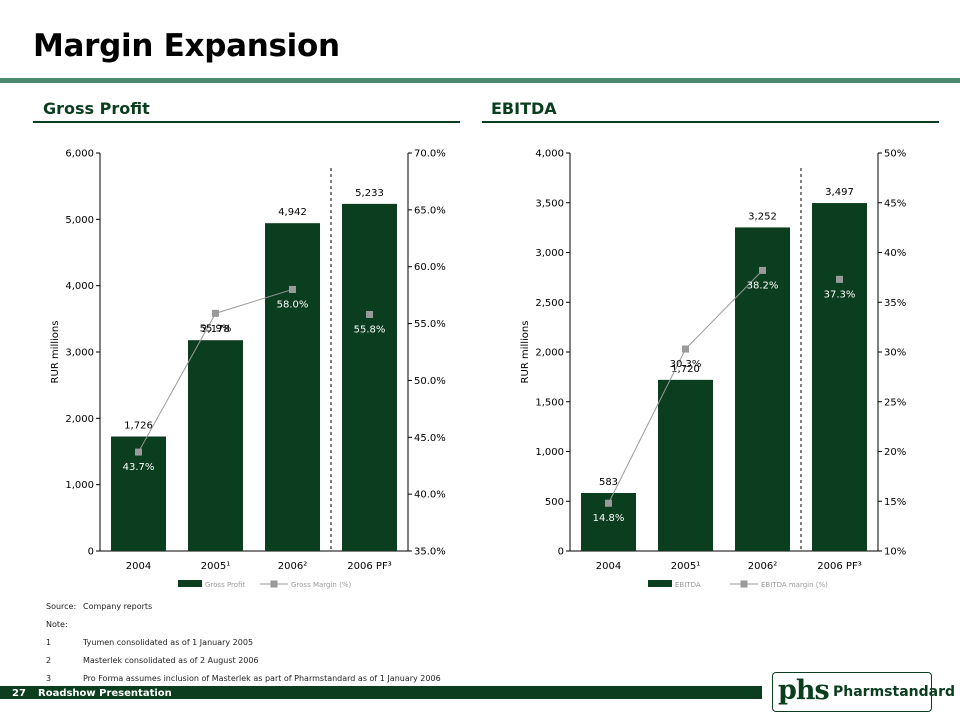 The width and height of the screenshot is (960, 720). Describe the element at coordinates (608, 482) in the screenshot. I see `bar-value-label: 583` at that location.